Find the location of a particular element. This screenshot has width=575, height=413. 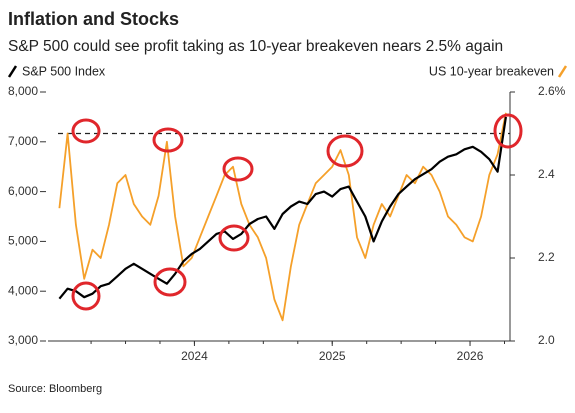

y-tick-label: 7,000 is located at coordinates (23, 141).